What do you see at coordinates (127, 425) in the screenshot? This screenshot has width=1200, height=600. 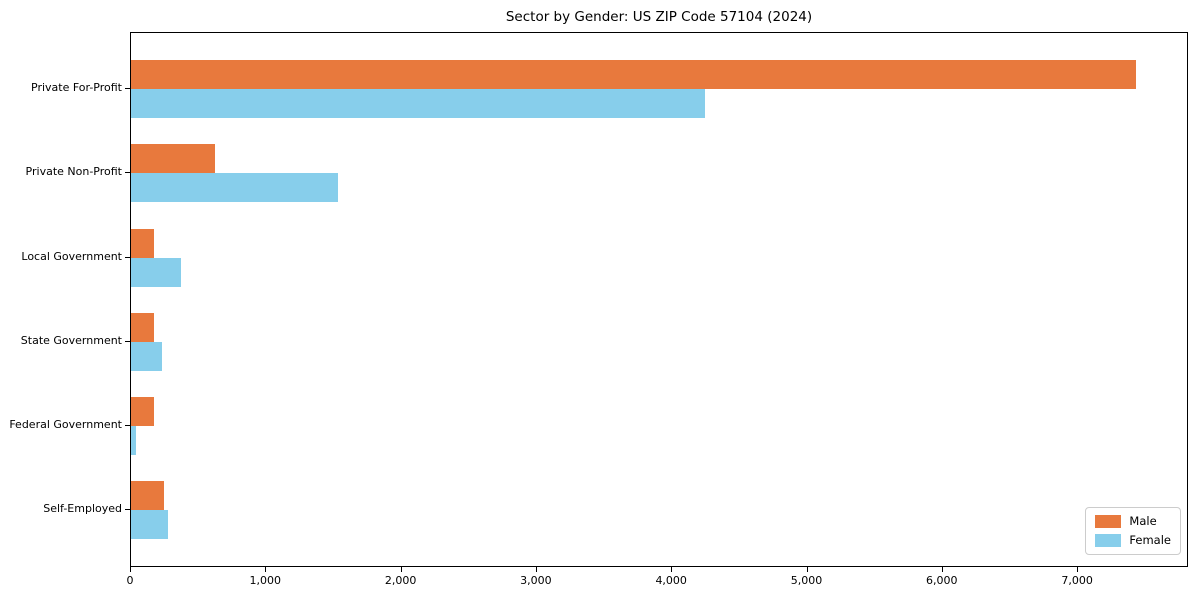 I see `y-tick-mark-federal-government` at bounding box center [127, 425].